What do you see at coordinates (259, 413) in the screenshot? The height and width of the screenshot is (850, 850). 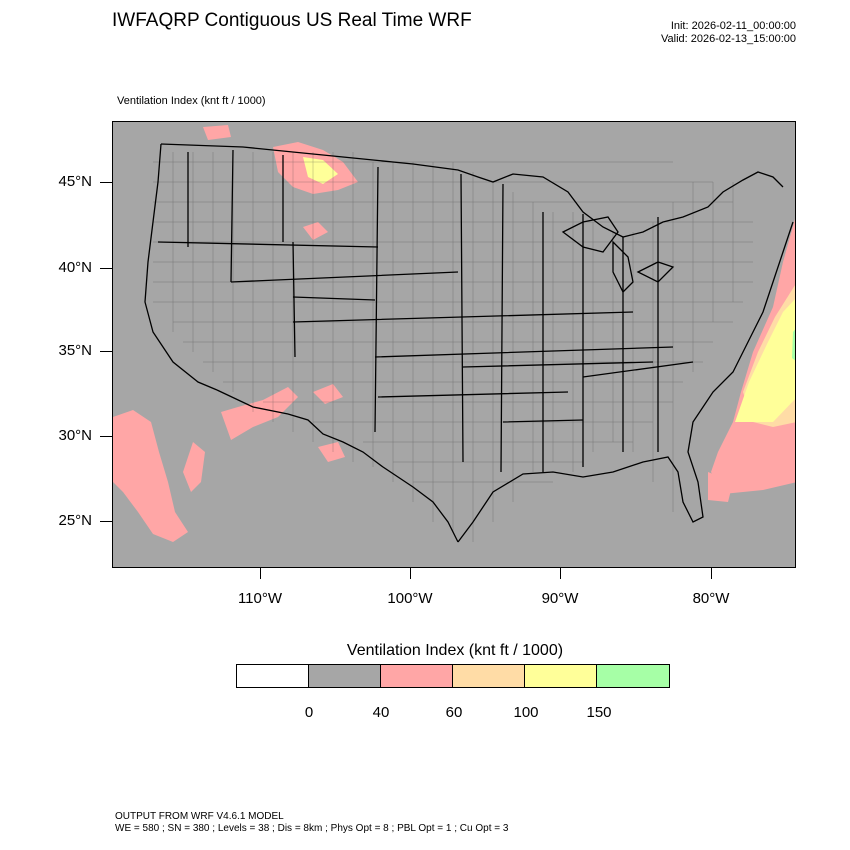 I see `shade-arizona` at bounding box center [259, 413].